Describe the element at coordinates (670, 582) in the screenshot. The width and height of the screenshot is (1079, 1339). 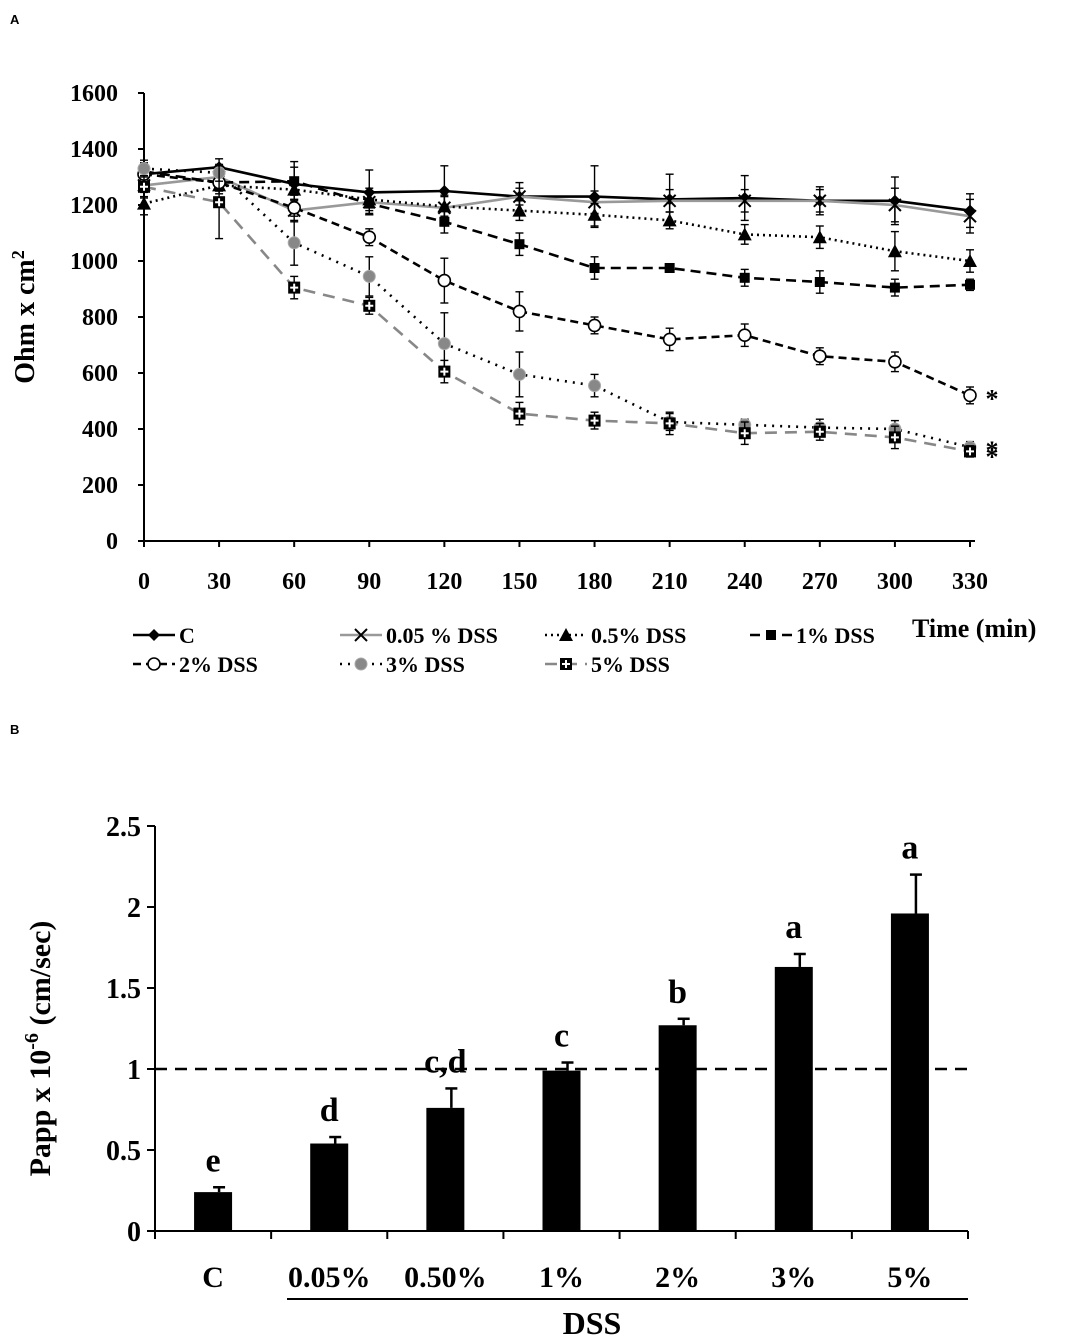
I see `x-tick-label: 210` at that location.